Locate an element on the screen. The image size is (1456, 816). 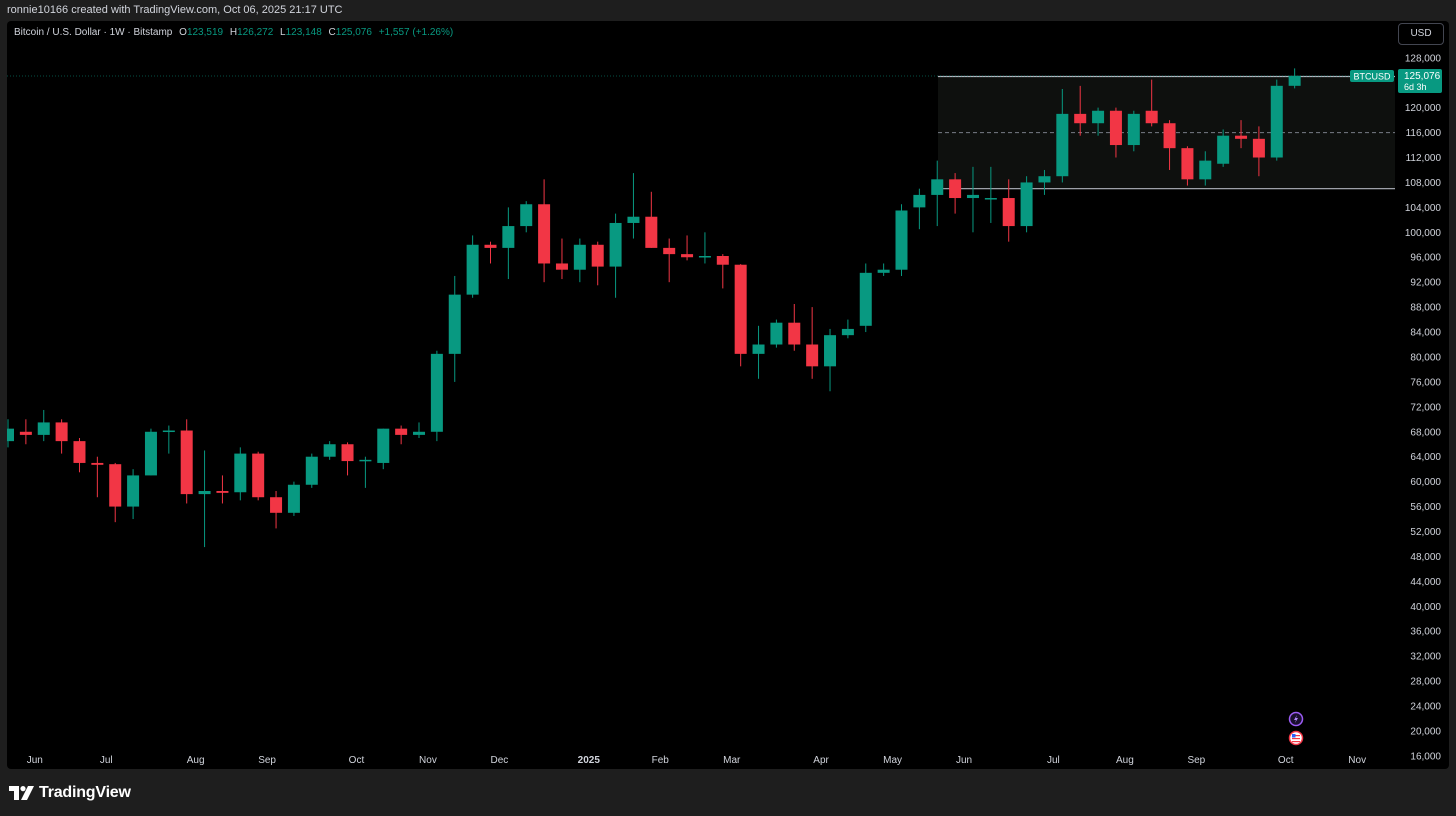
y-axis-tick-label: 76,000 is located at coordinates (1425, 382).